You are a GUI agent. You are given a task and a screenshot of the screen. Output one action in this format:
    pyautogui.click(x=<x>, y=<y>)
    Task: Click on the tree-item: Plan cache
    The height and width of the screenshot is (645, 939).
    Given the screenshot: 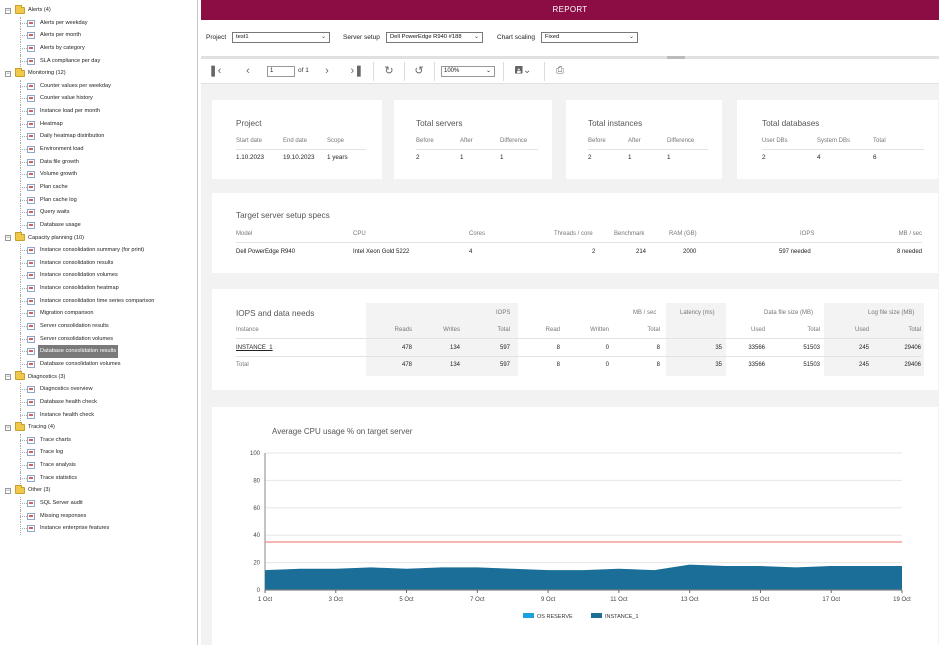 What is the action you would take?
    pyautogui.click(x=98, y=187)
    